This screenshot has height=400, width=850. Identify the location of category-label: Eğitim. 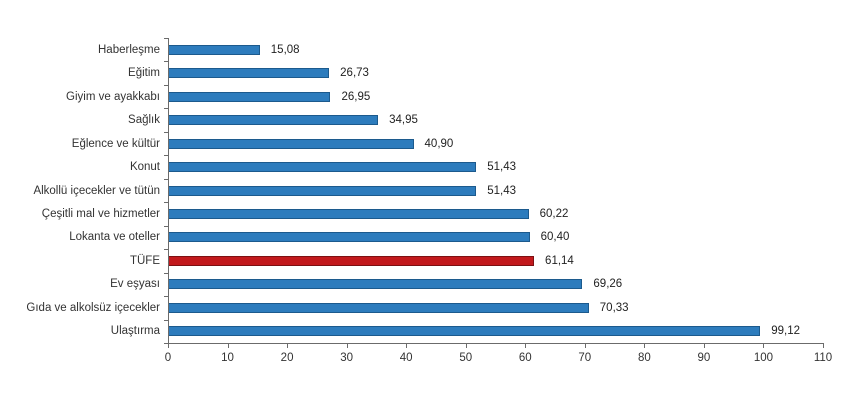
(144, 73).